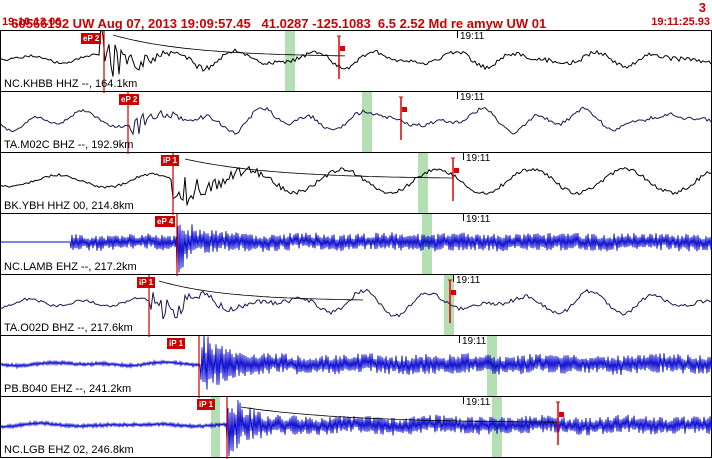 The image size is (712, 459). I want to click on trace-row: eP 2 19:11 NC.KHBB HHZ --, 164.1km, so click(356, 61).